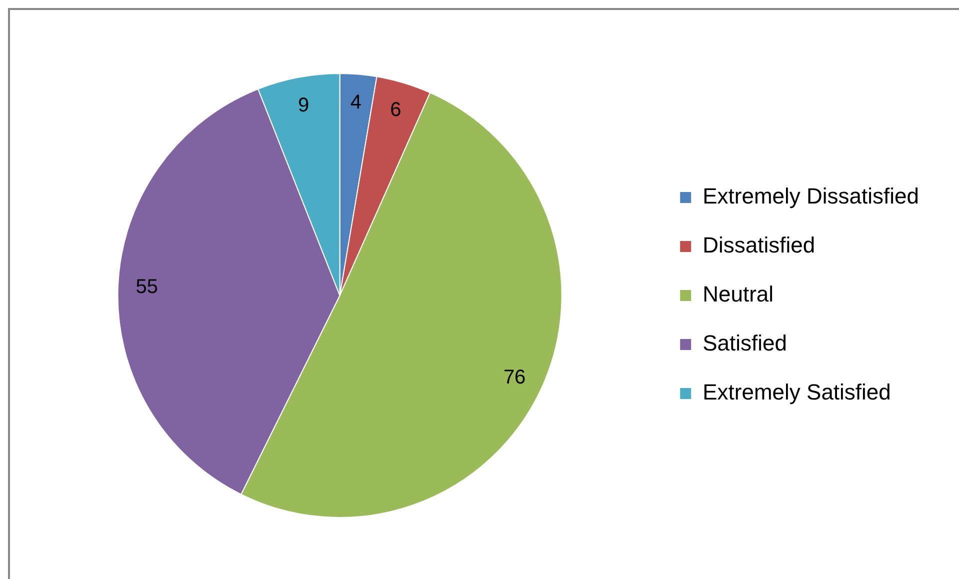 This screenshot has width=959, height=579. Describe the element at coordinates (514, 377) in the screenshot. I see `data-label: 76` at that location.